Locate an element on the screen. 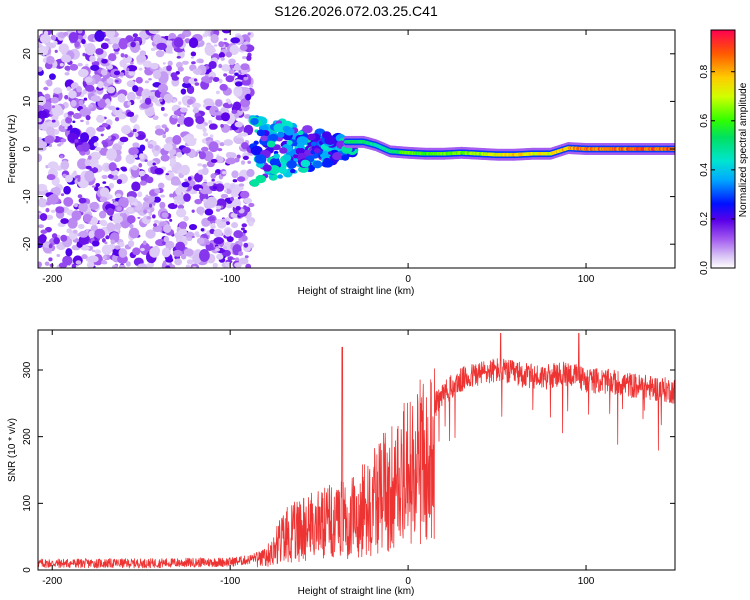 The width and height of the screenshot is (750, 600). colorbar-tick-label: 0.8 is located at coordinates (704, 71).